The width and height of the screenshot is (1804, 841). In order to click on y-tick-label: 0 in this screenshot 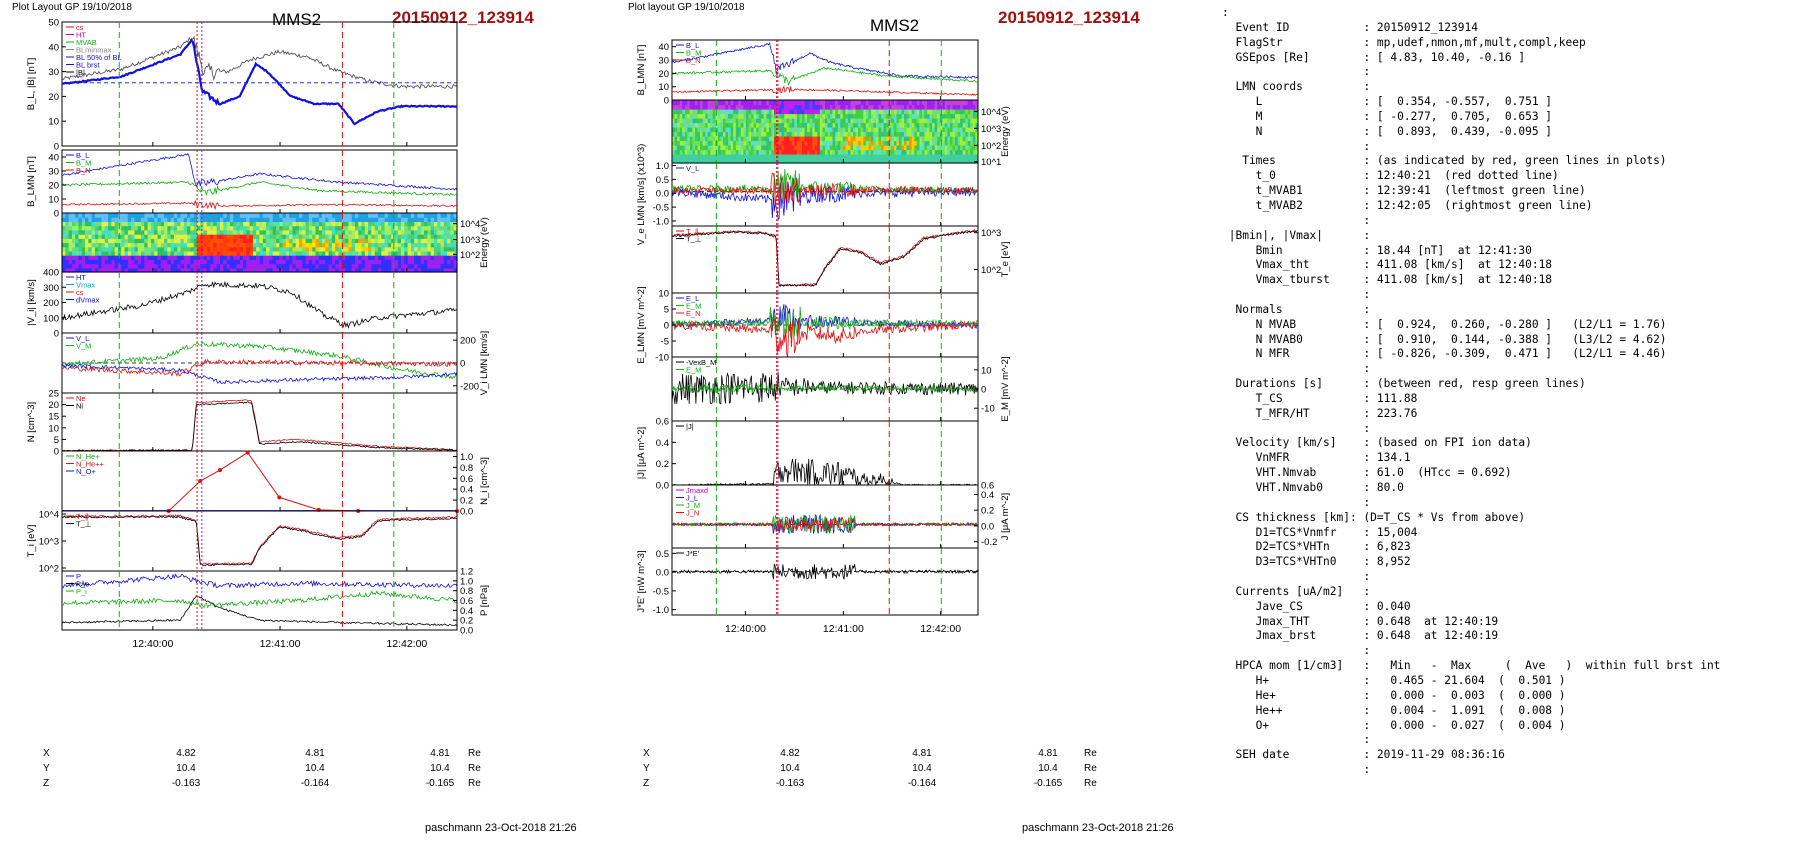, I will do `click(666, 326)`.